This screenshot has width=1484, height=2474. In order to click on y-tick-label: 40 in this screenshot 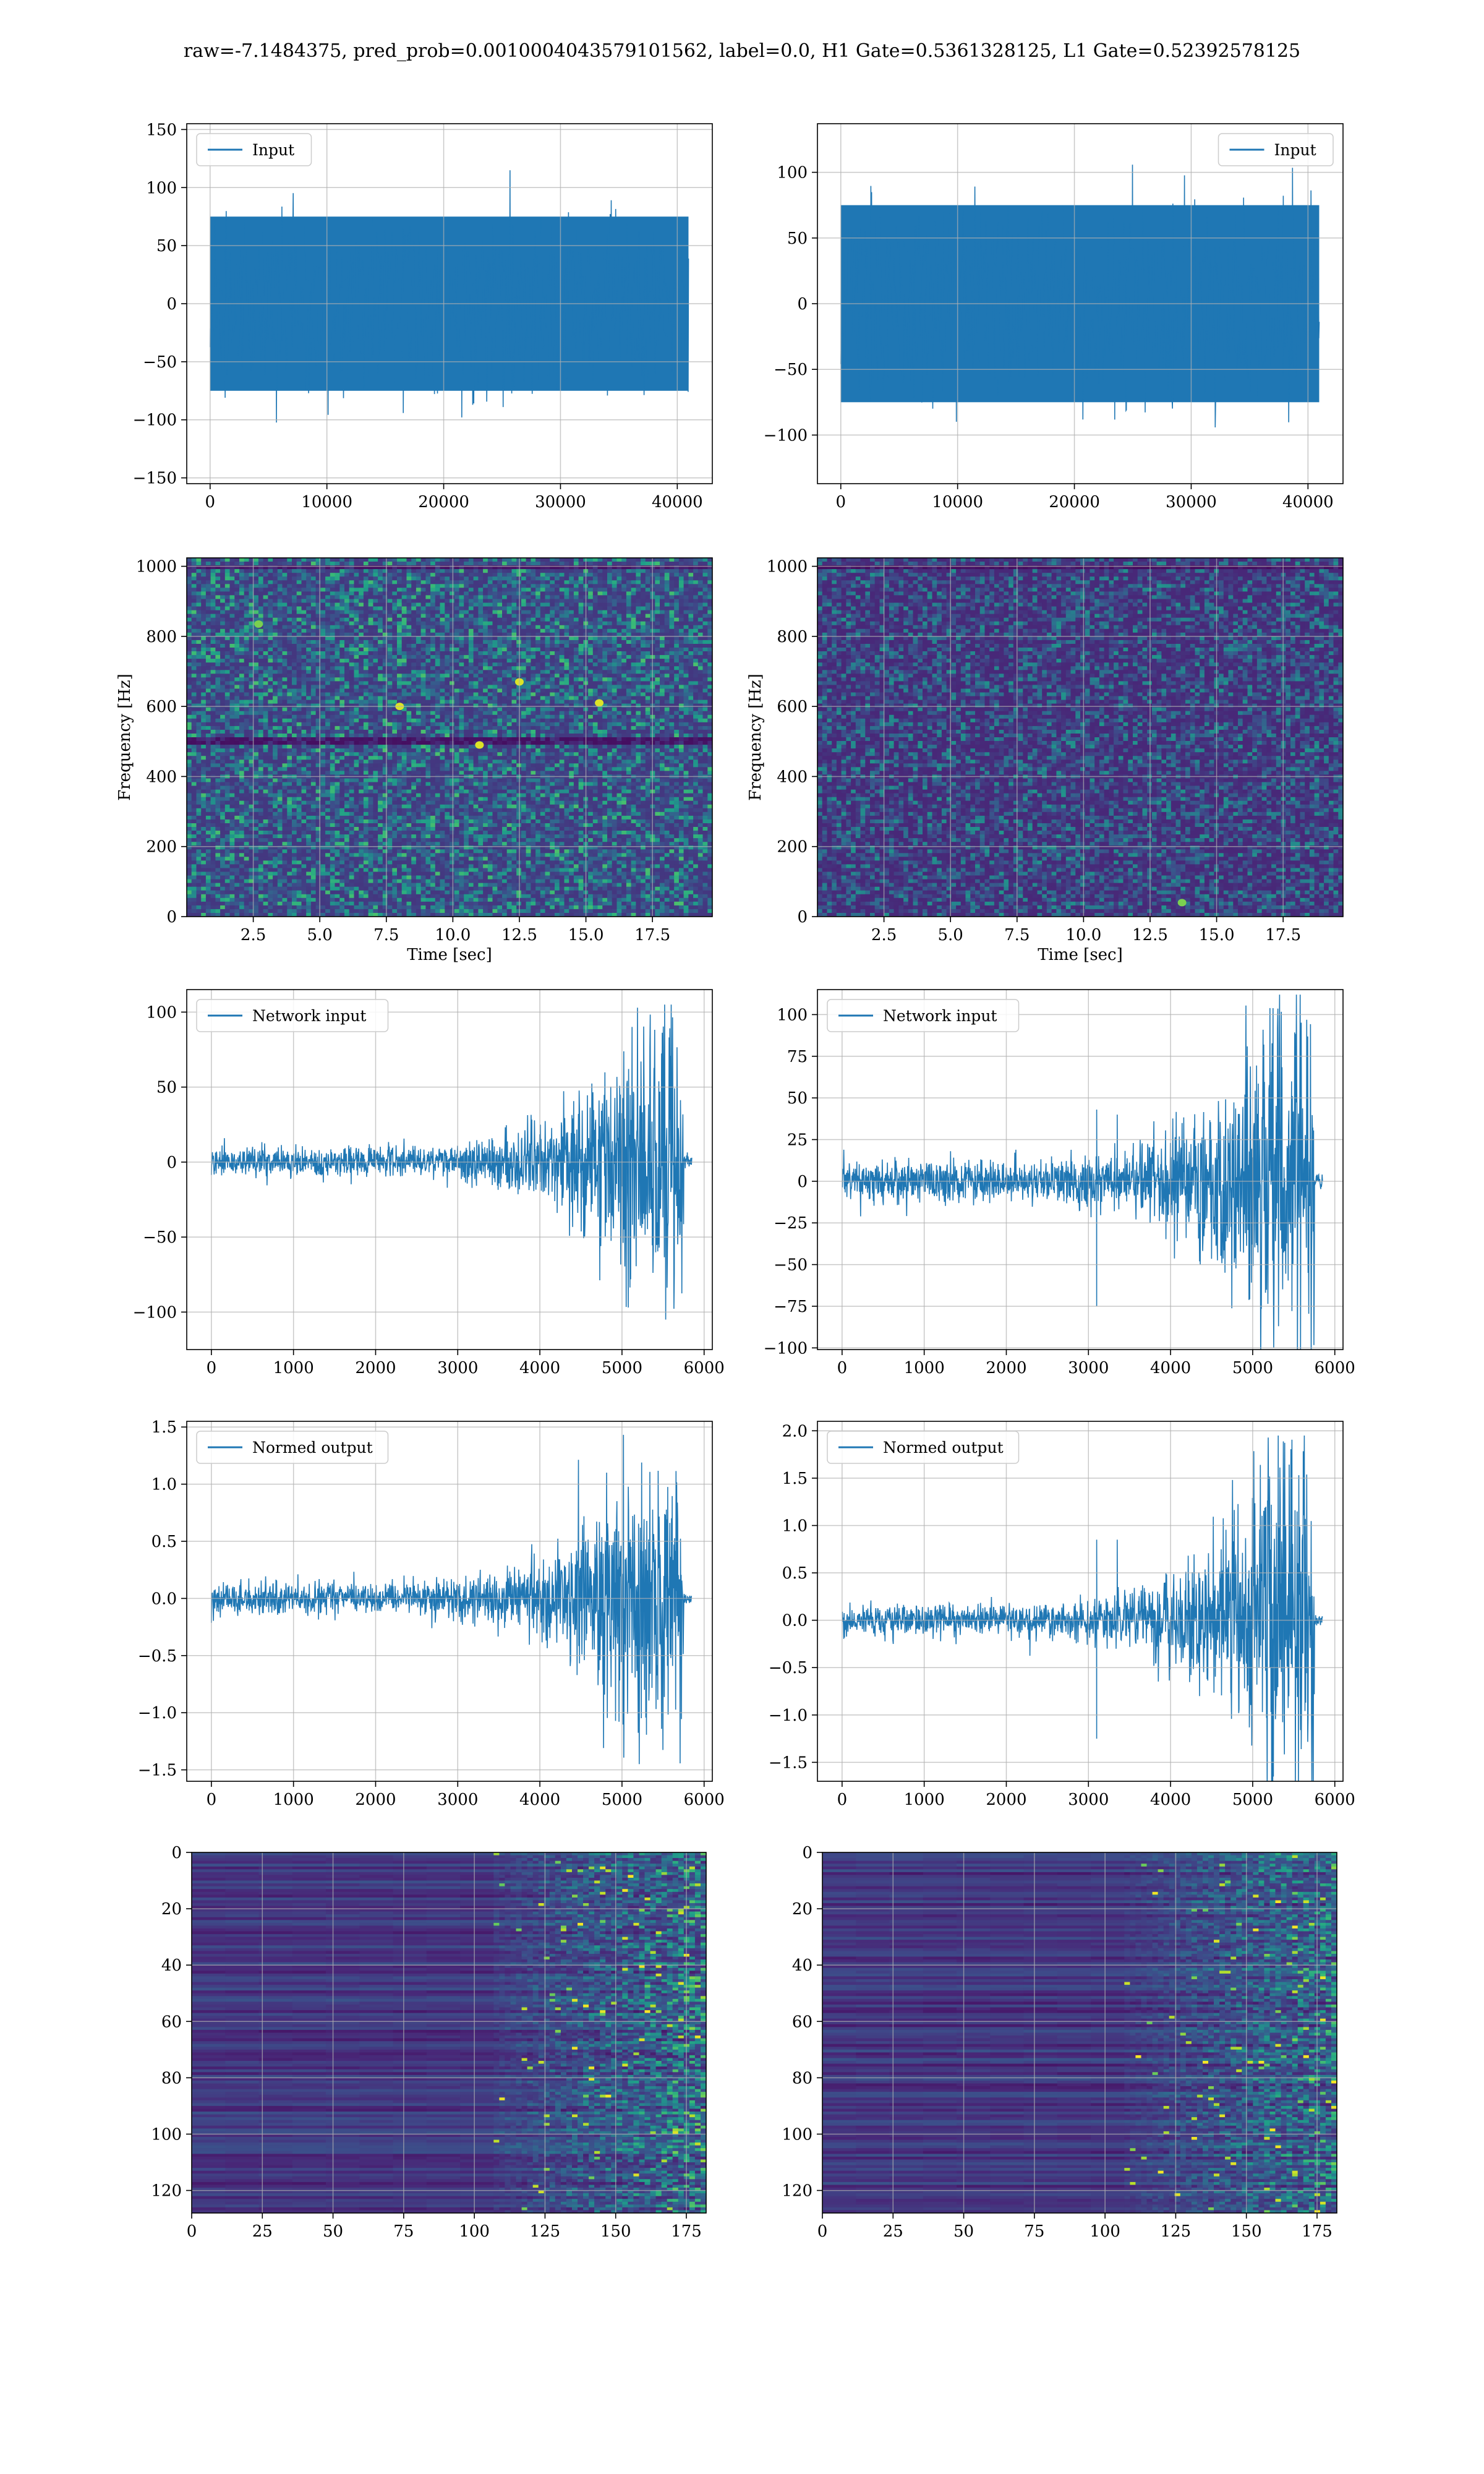, I will do `click(802, 1965)`.